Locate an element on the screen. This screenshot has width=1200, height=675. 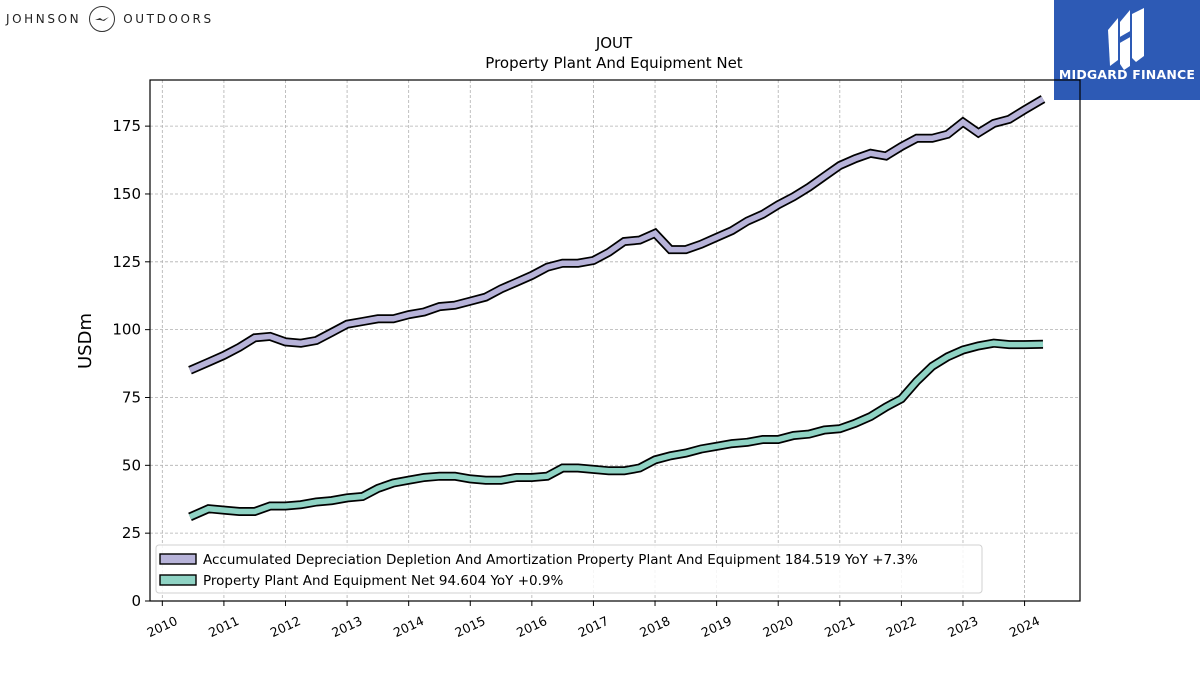
x-tick-label: 2013 is located at coordinates (346, 626).